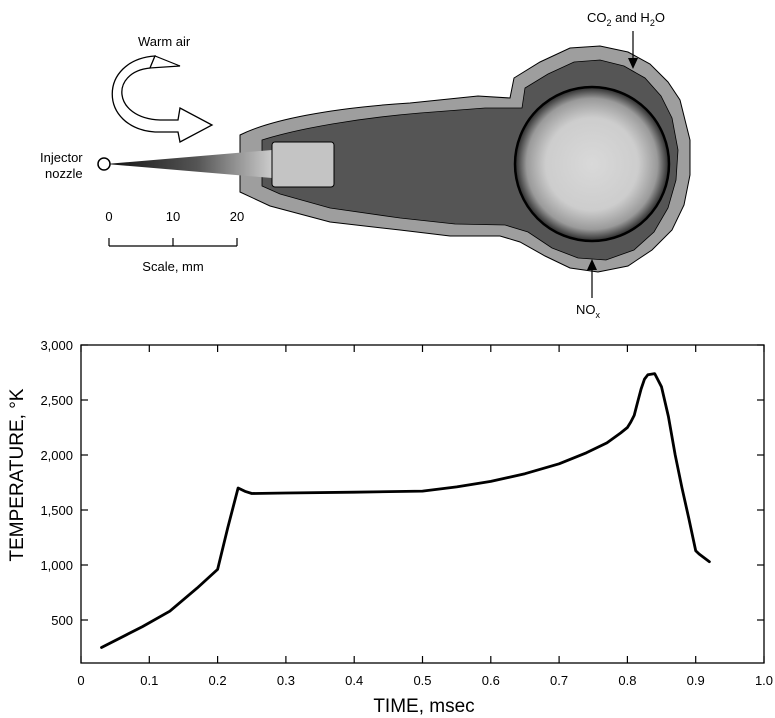  I want to click on liquid-core, so click(303, 164).